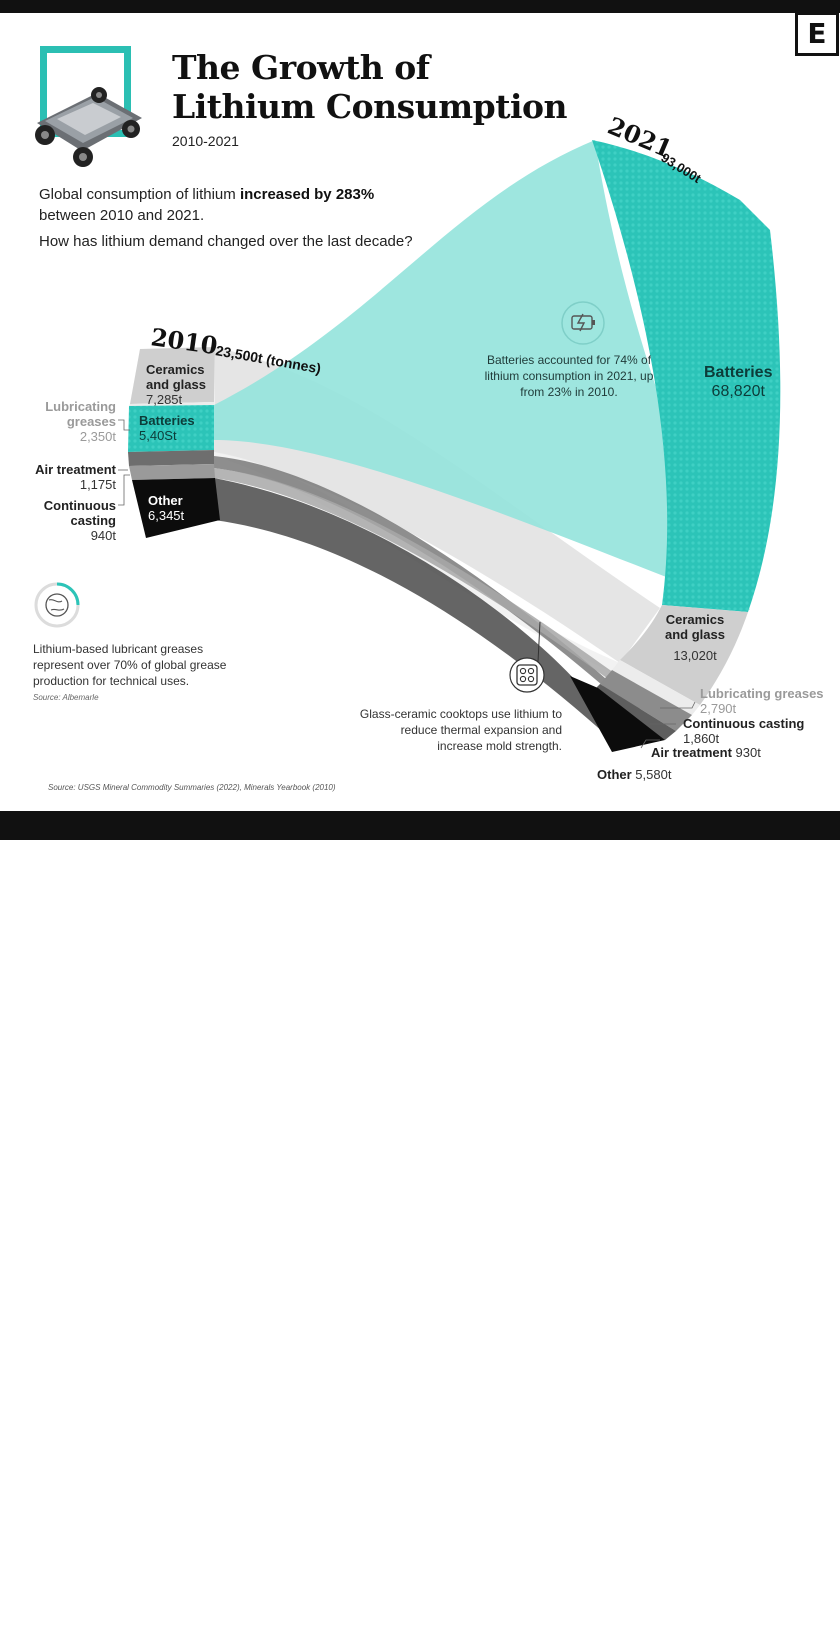 Image resolution: width=840 pixels, height=1648 pixels. I want to click on cooktop-icon, so click(527, 657).